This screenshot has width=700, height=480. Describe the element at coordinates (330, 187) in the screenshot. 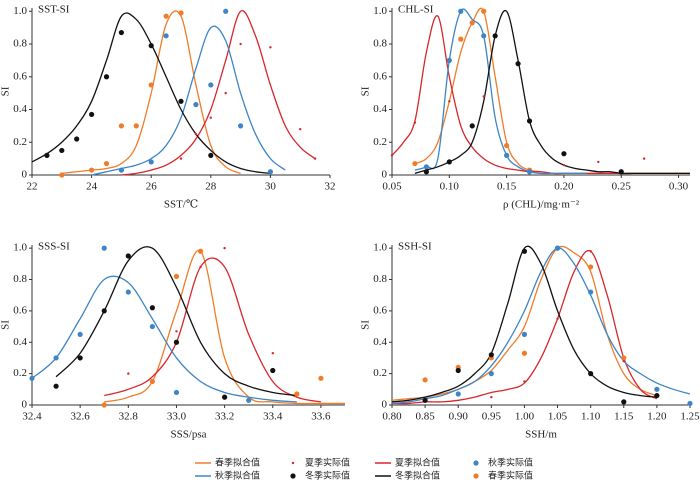

I see `x-tick-label: 32` at that location.